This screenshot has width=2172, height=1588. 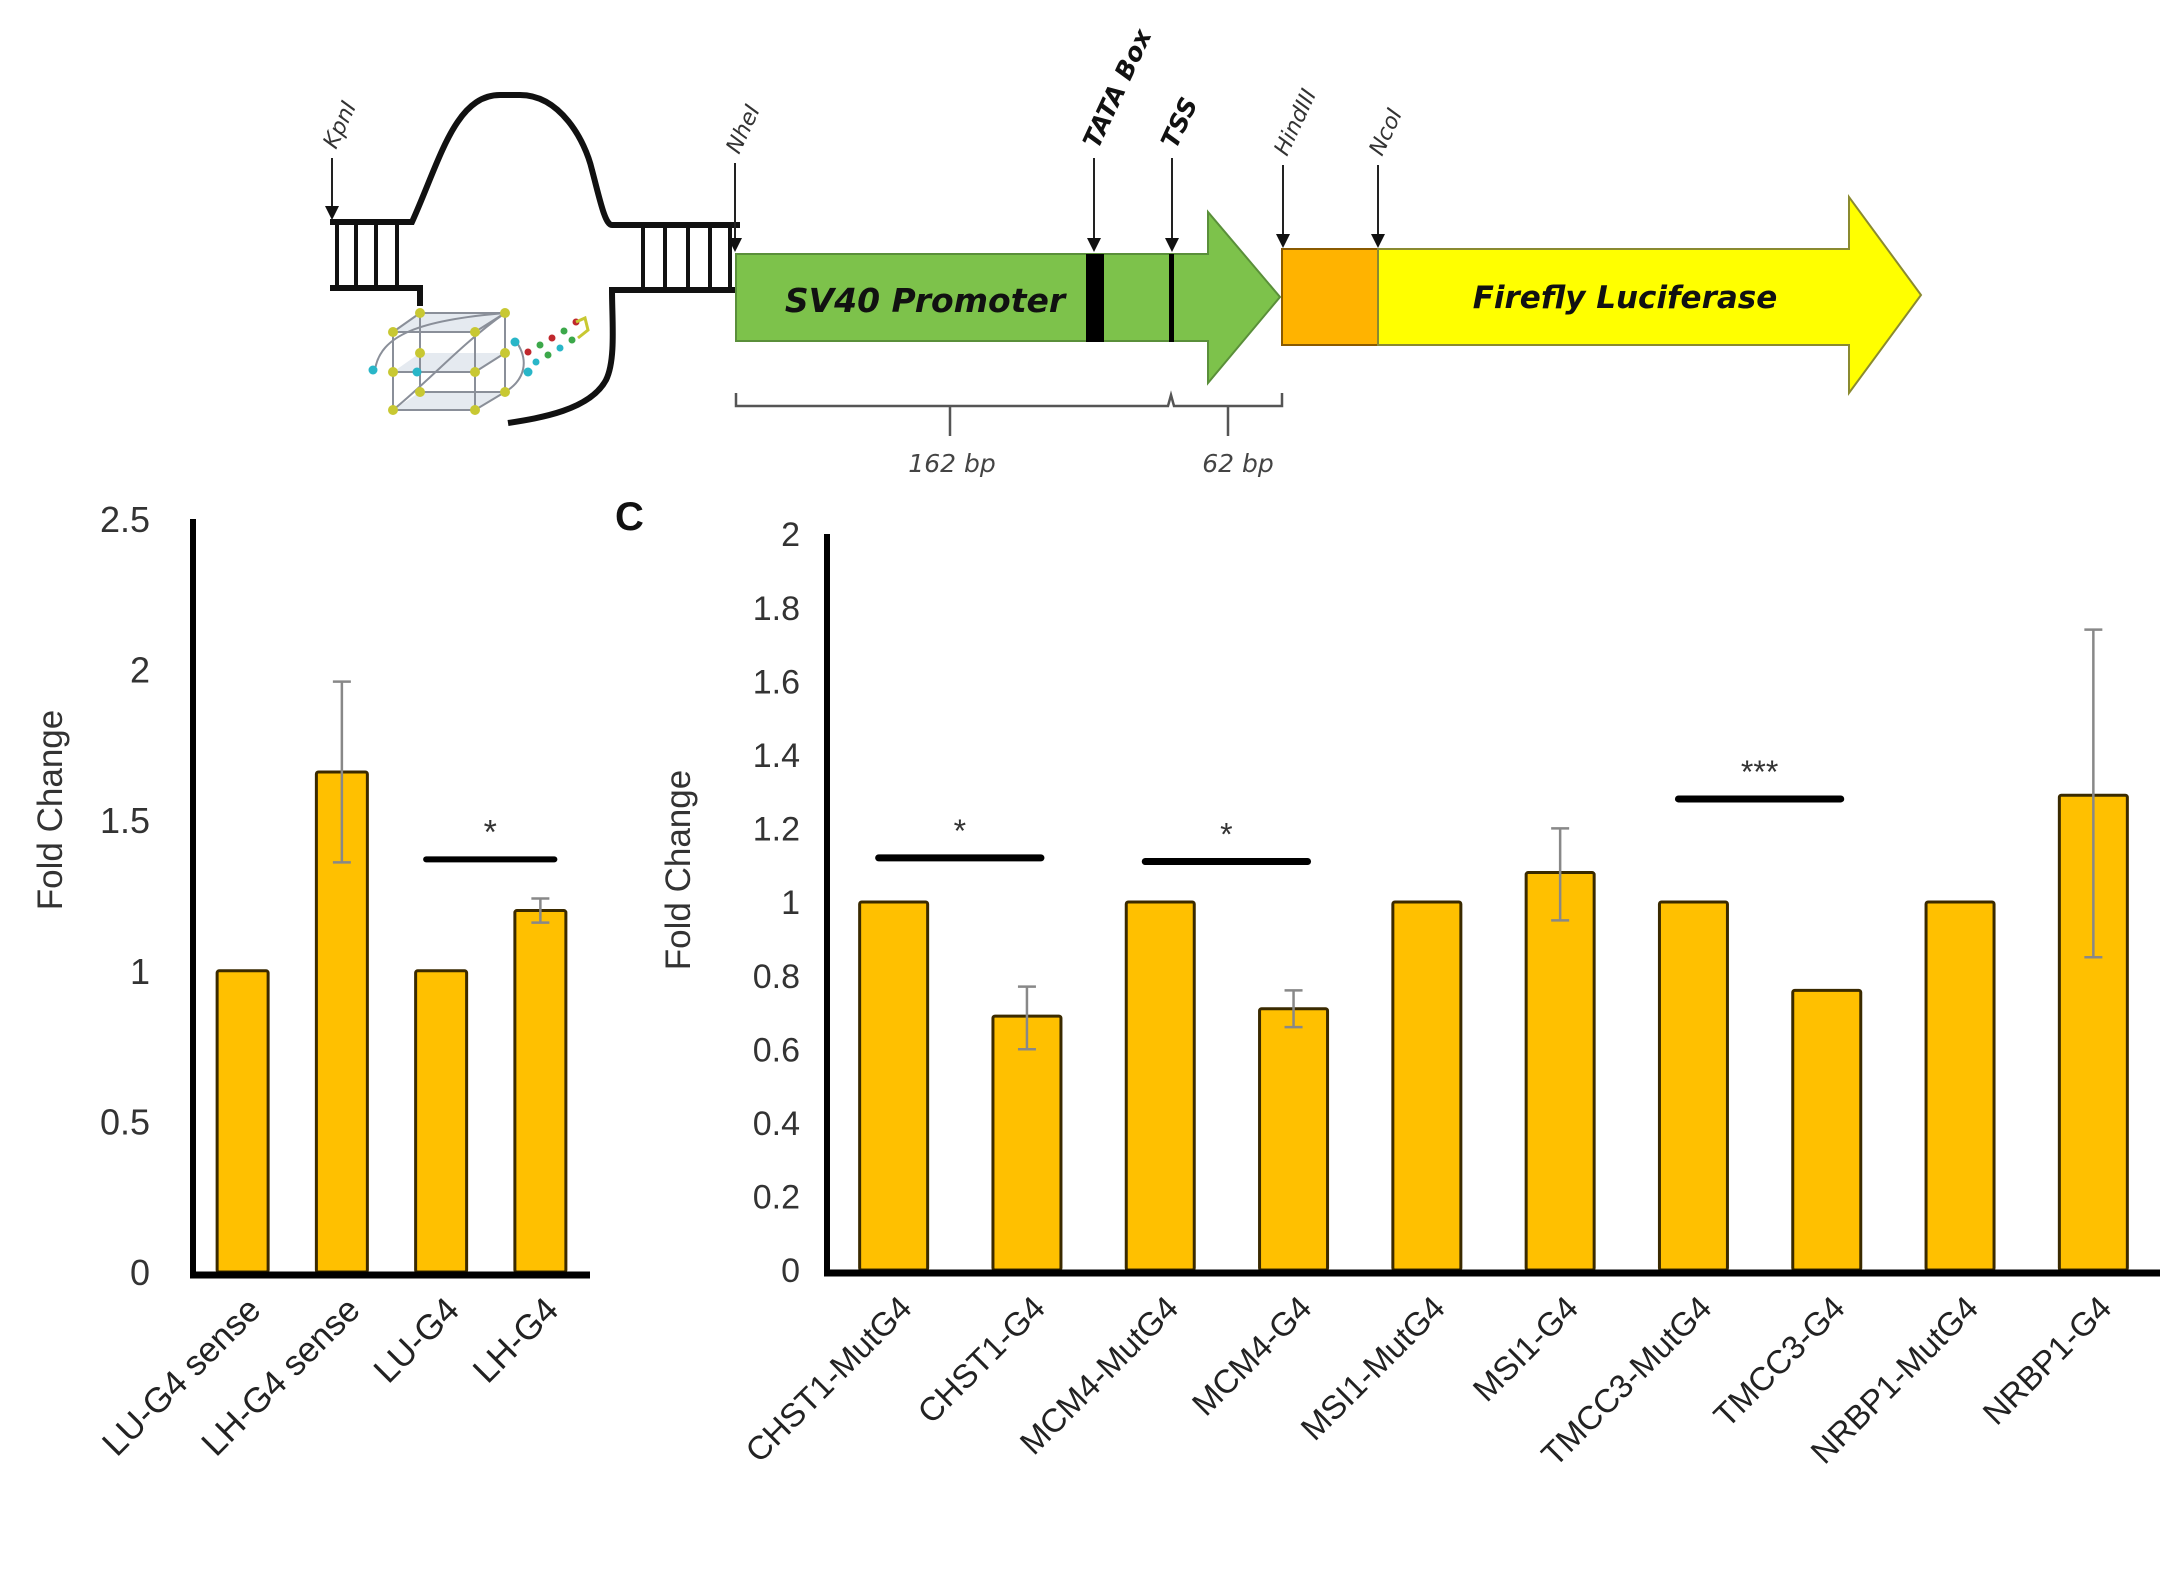 What do you see at coordinates (776, 682) in the screenshot?
I see `y-tick-label: 1.6` at bounding box center [776, 682].